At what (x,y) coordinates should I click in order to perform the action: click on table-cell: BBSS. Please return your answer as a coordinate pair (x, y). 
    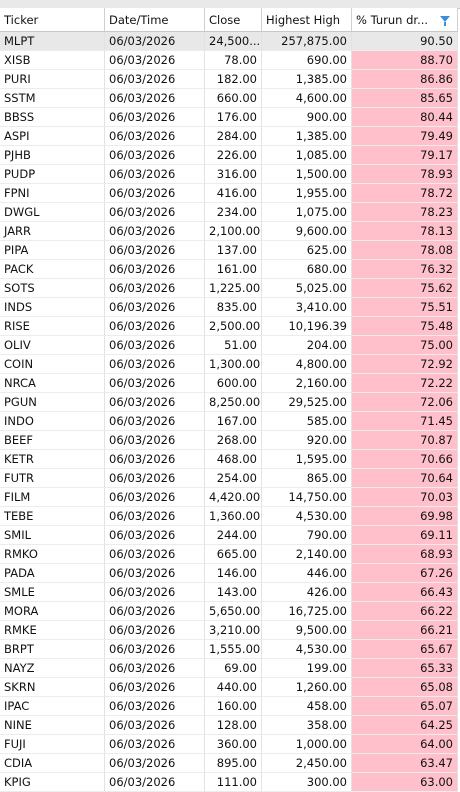
    Looking at the image, I should click on (52, 117).